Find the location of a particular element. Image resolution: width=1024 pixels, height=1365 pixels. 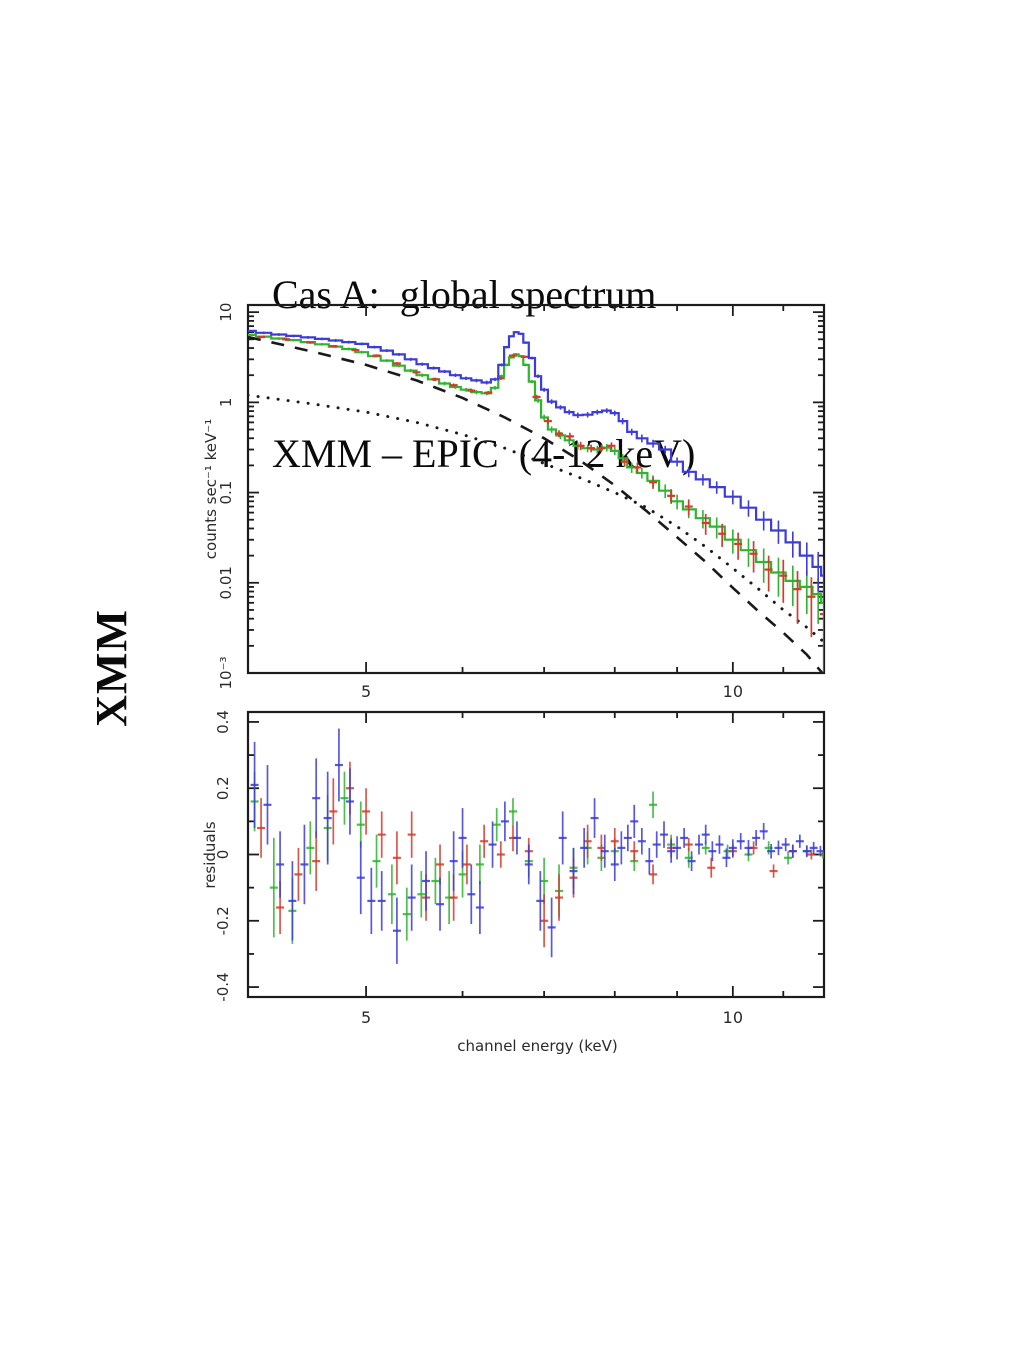

y-tick-label: 0.4 is located at coordinates (223, 722).